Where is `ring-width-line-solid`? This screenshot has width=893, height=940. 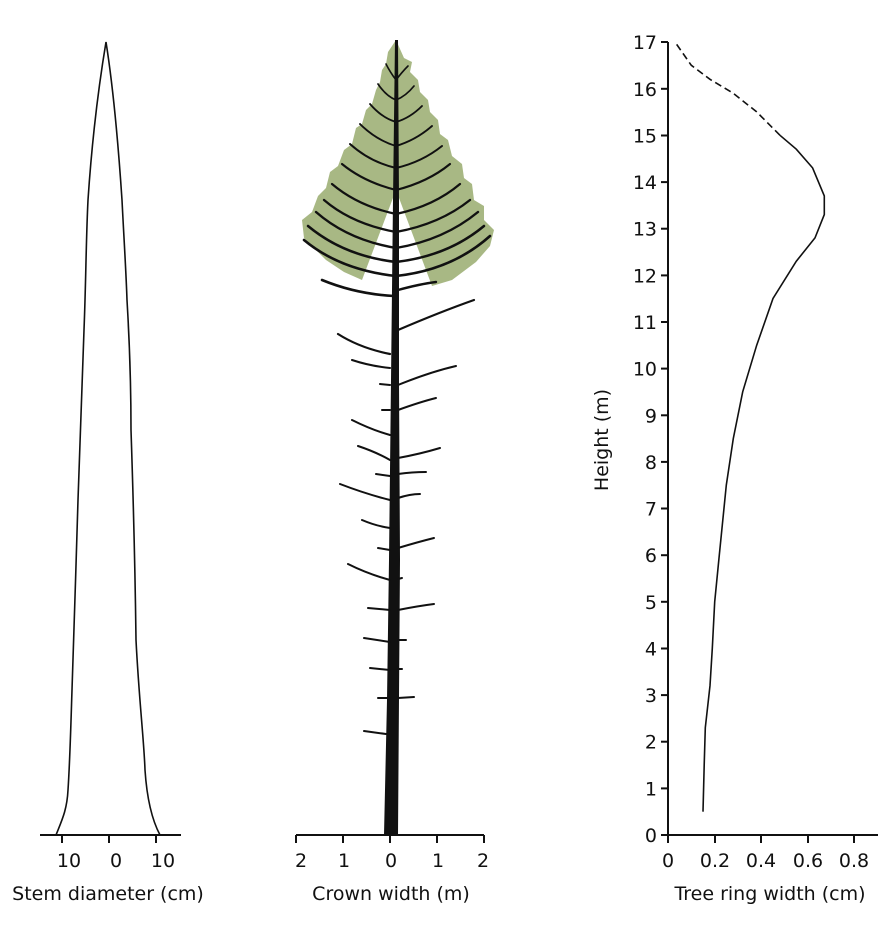
ring-width-line-solid is located at coordinates (764, 473).